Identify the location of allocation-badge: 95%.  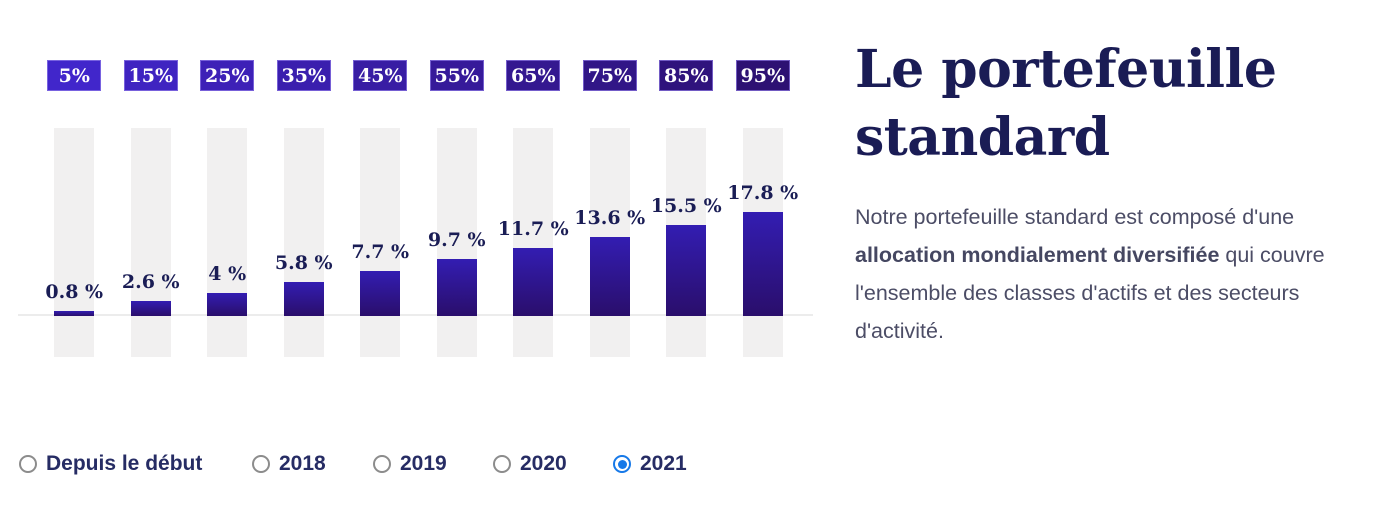
(762, 75).